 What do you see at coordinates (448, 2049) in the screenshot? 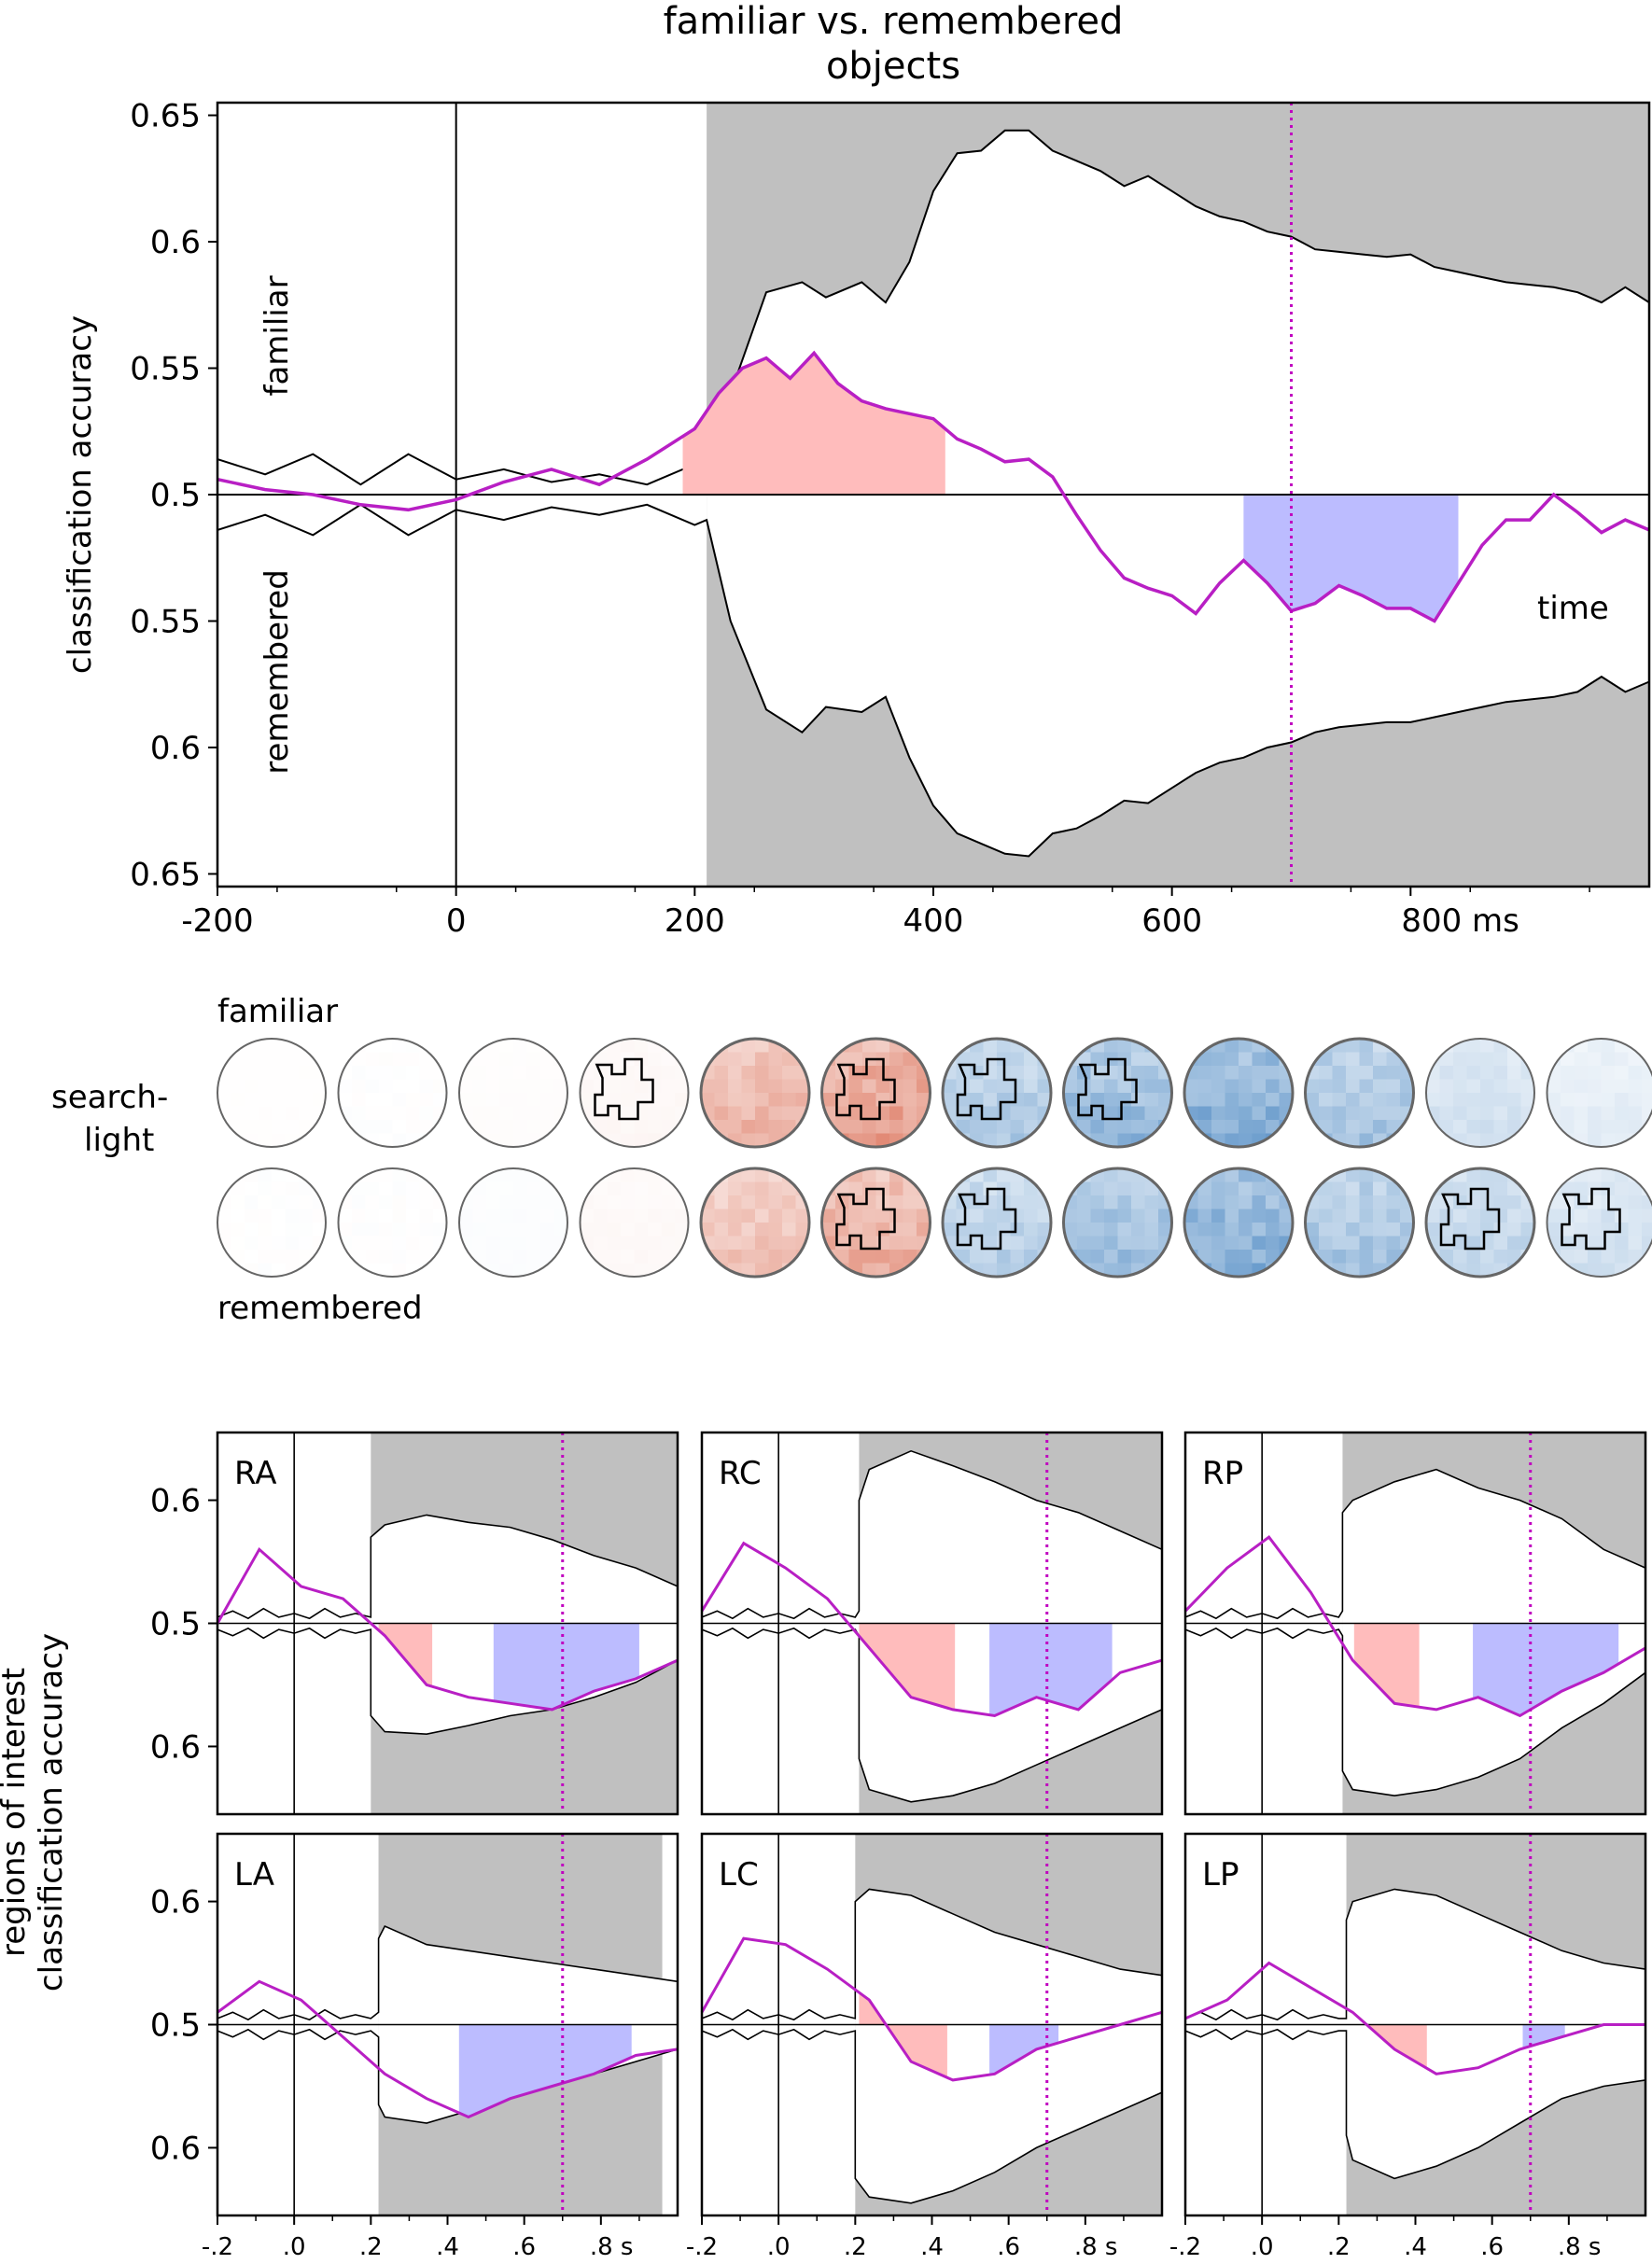
I see `trace-line-LA` at bounding box center [448, 2049].